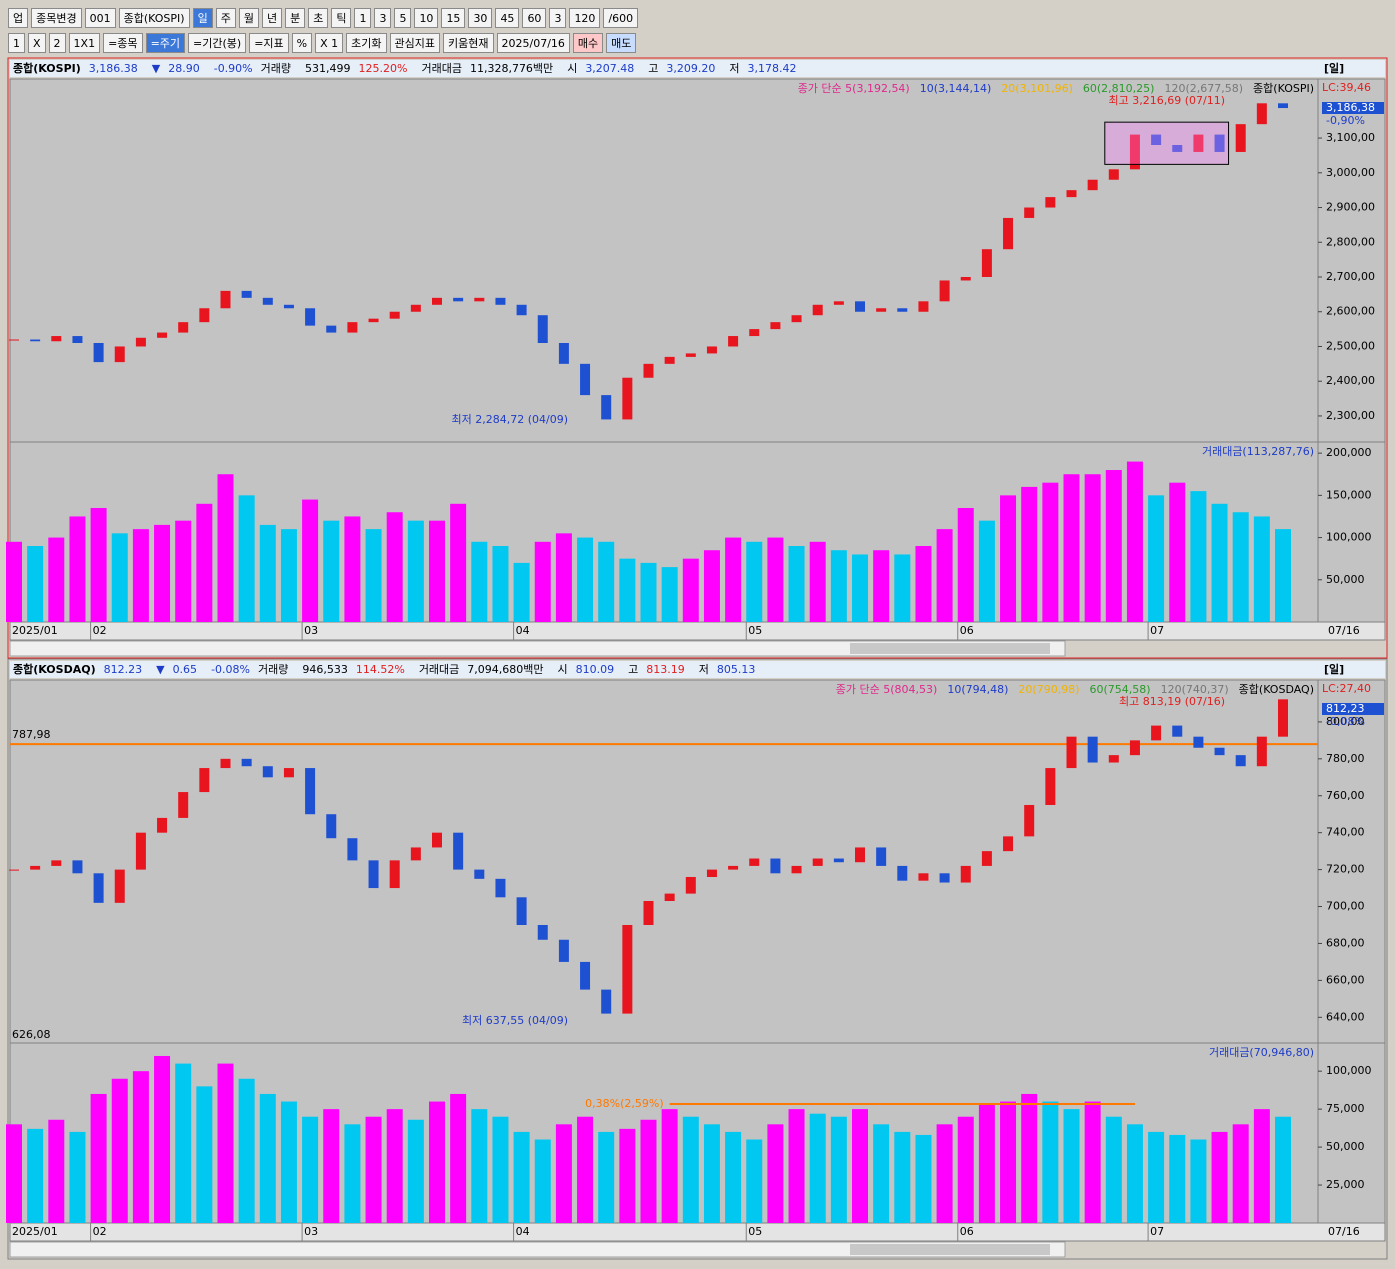  Describe the element at coordinates (1345, 721) in the screenshot. I see `right-label: -0,08%` at that location.